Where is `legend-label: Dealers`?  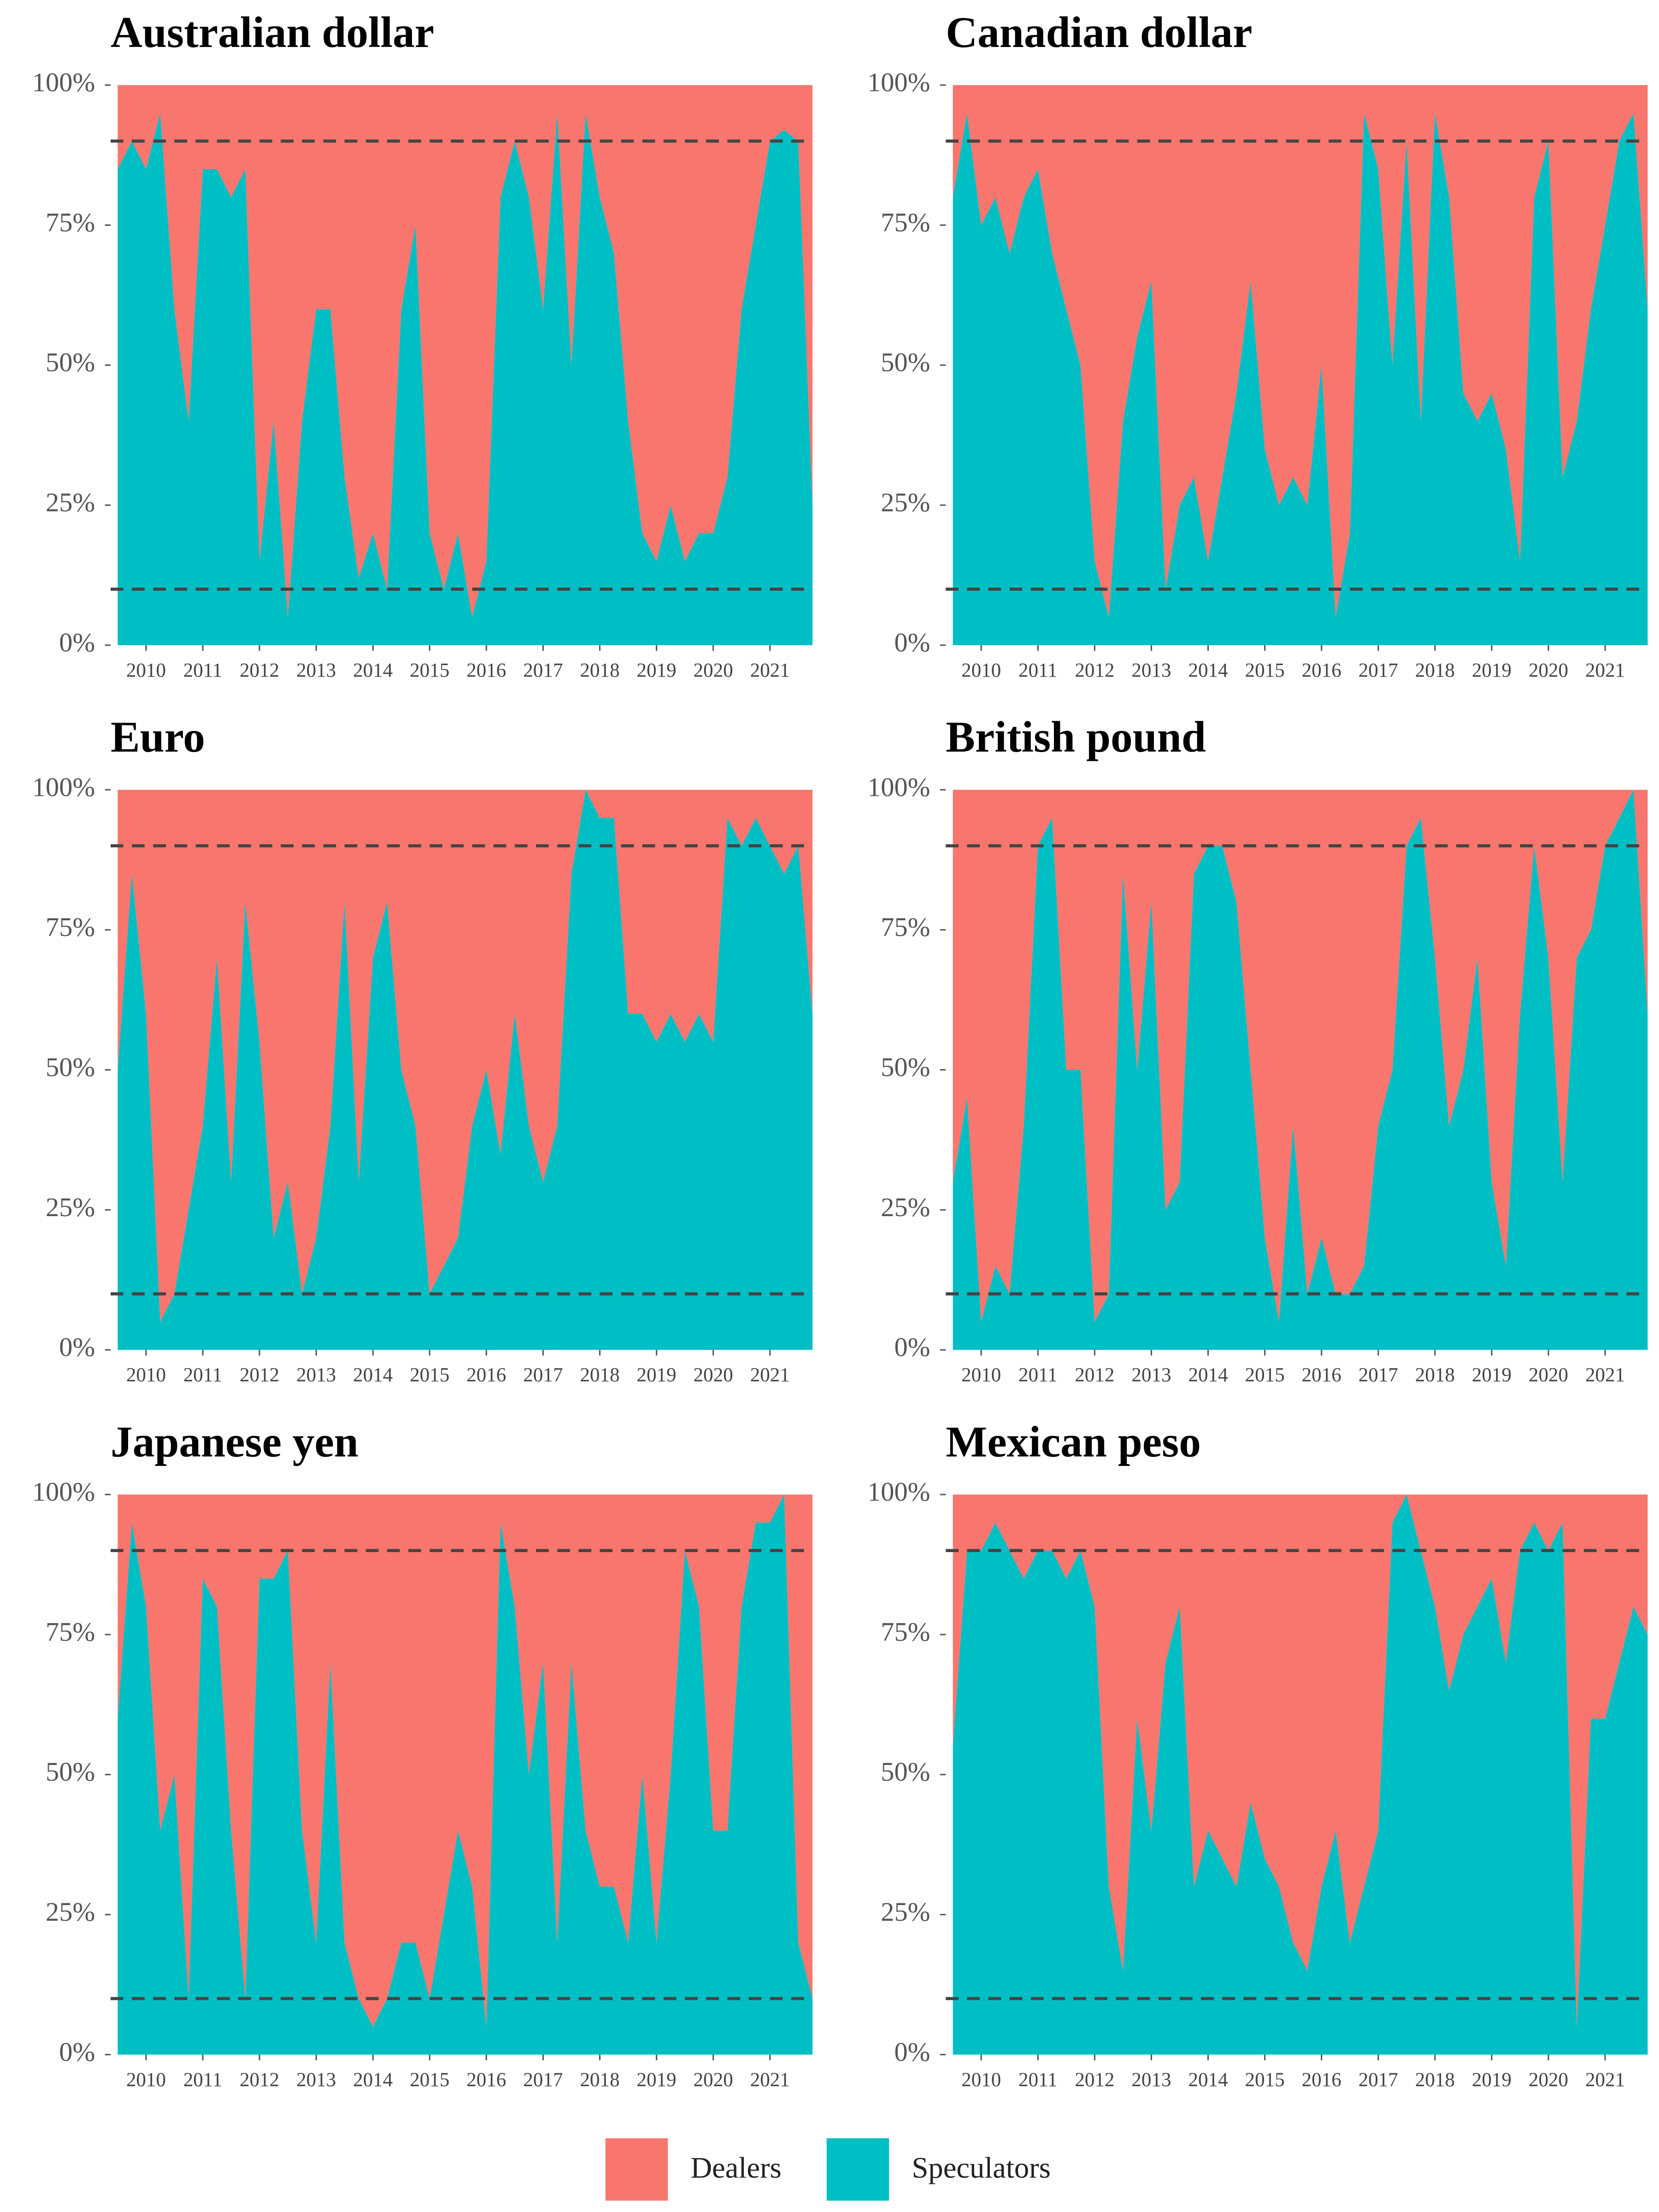 legend-label: Dealers is located at coordinates (735, 2167).